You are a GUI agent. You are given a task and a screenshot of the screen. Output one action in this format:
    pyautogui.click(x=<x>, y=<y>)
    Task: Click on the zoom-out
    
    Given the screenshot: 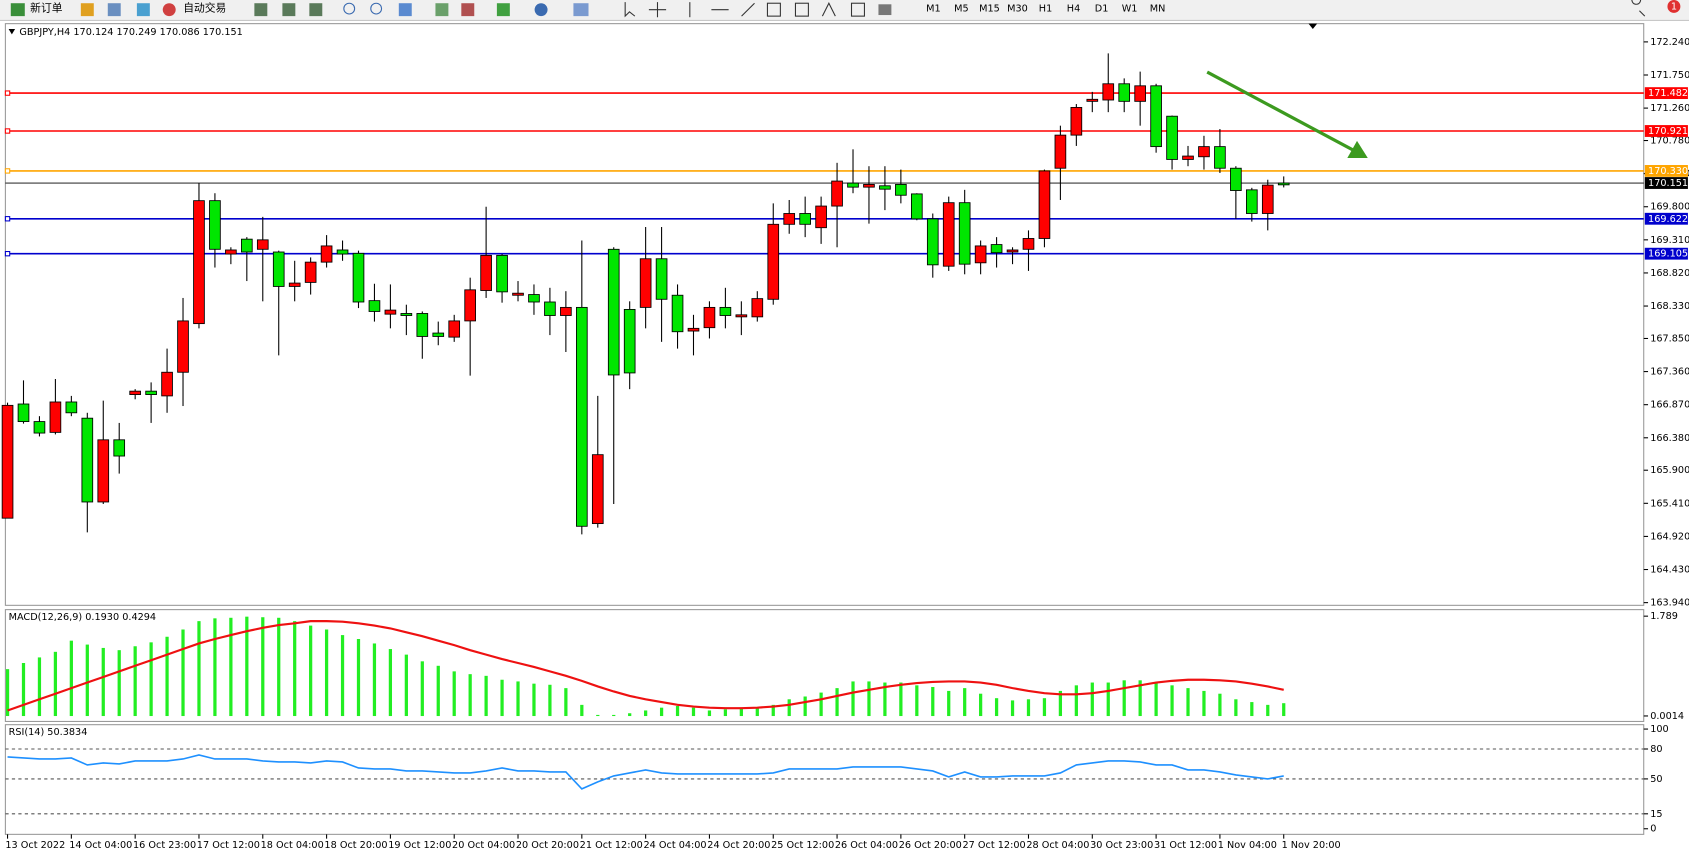 What is the action you would take?
    pyautogui.click(x=376, y=8)
    